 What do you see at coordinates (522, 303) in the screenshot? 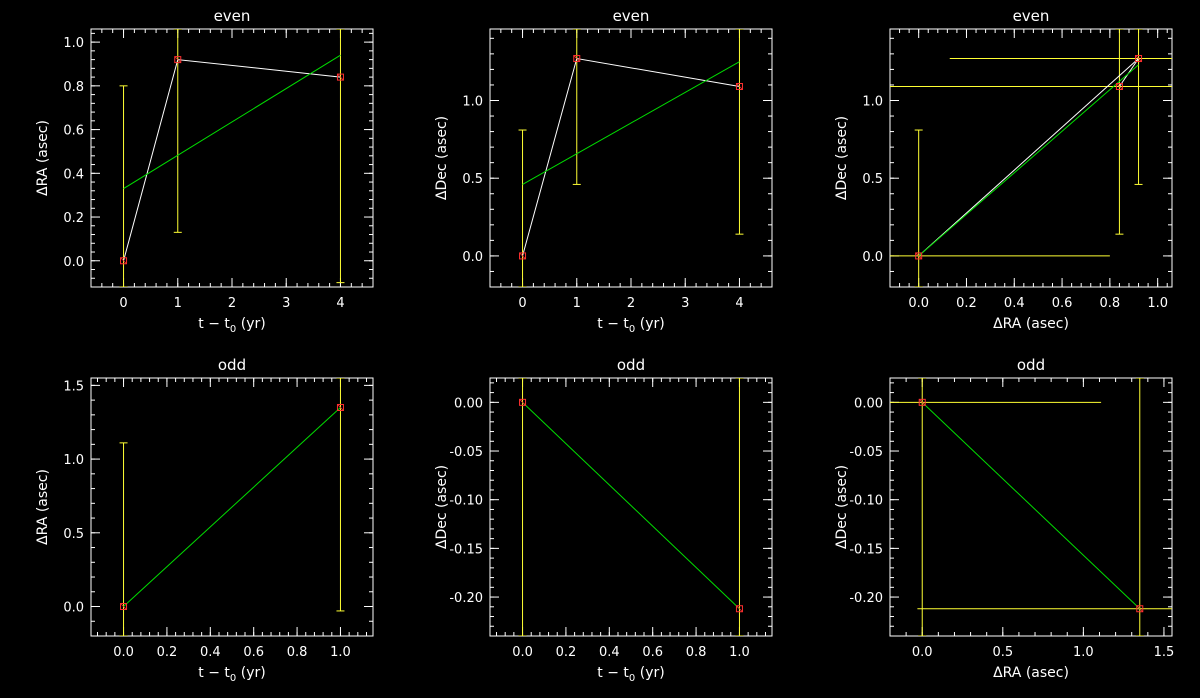
I see `x-tick-label: 0` at bounding box center [522, 303].